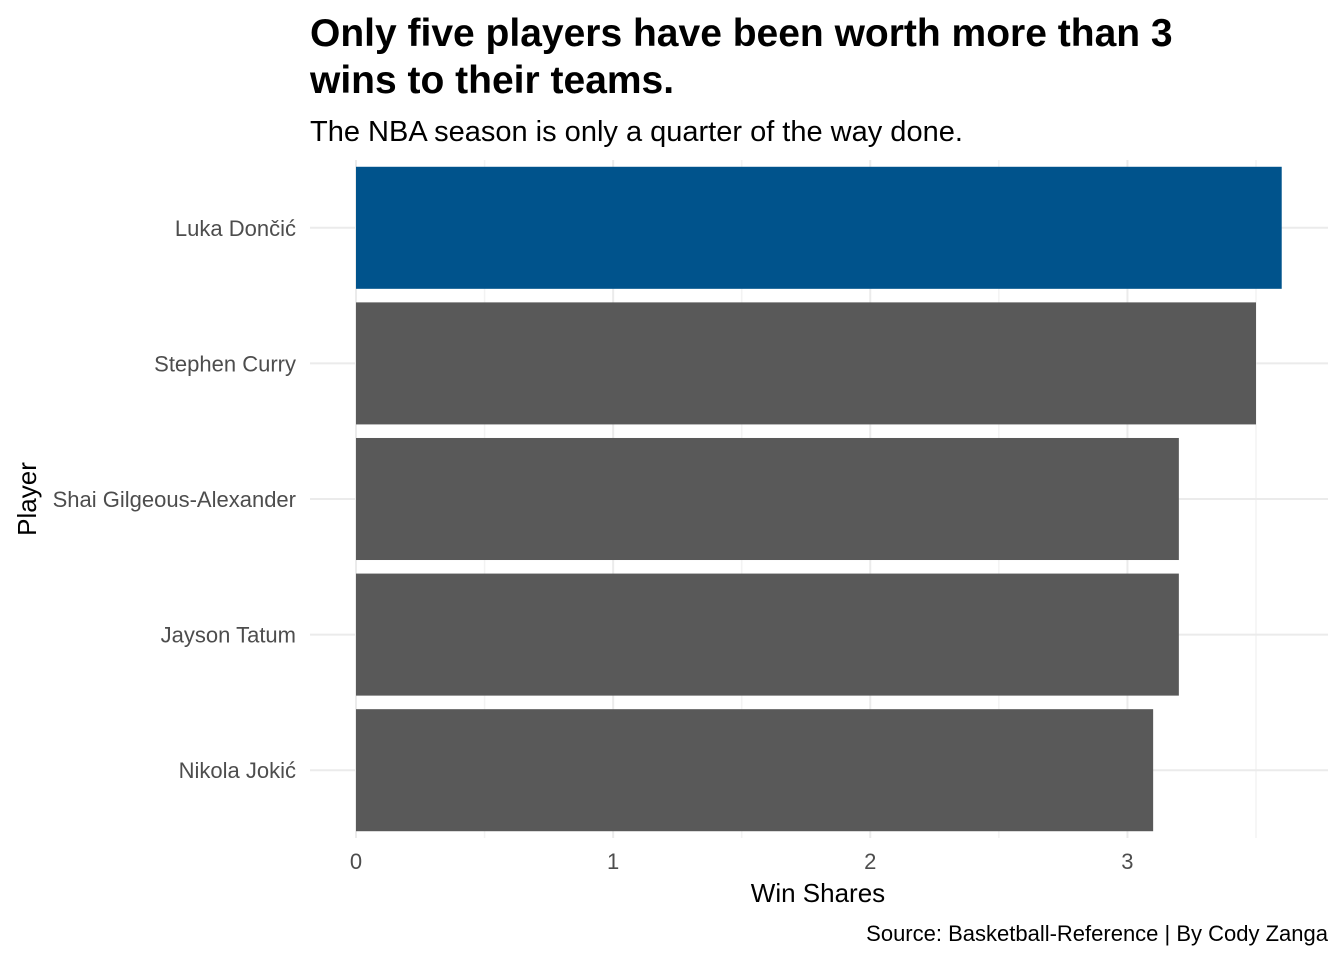 Image resolution: width=1344 pixels, height=965 pixels. What do you see at coordinates (491, 80) in the screenshot?
I see `chart-title-line-2: wins to their teams.` at bounding box center [491, 80].